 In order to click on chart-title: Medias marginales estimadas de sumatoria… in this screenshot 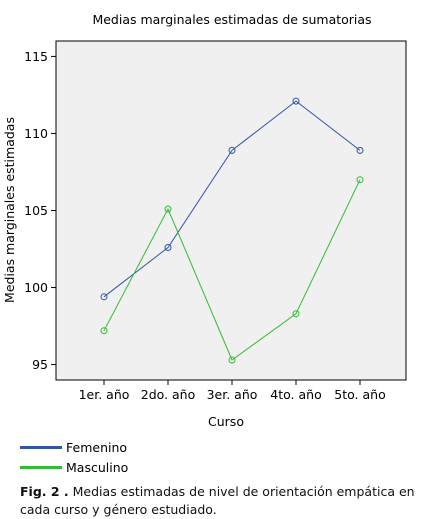, I will do `click(231, 19)`.